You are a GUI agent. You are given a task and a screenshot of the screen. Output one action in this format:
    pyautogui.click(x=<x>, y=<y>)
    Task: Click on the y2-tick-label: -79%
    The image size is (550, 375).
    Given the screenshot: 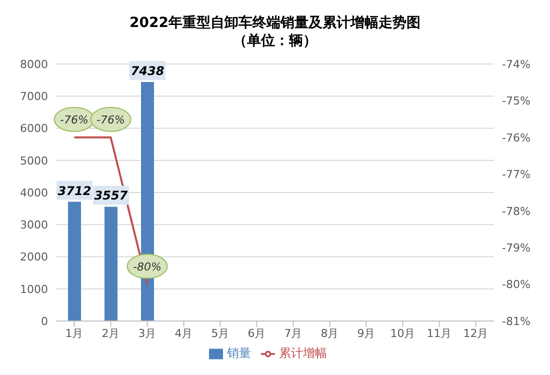 What is the action you would take?
    pyautogui.click(x=516, y=247)
    